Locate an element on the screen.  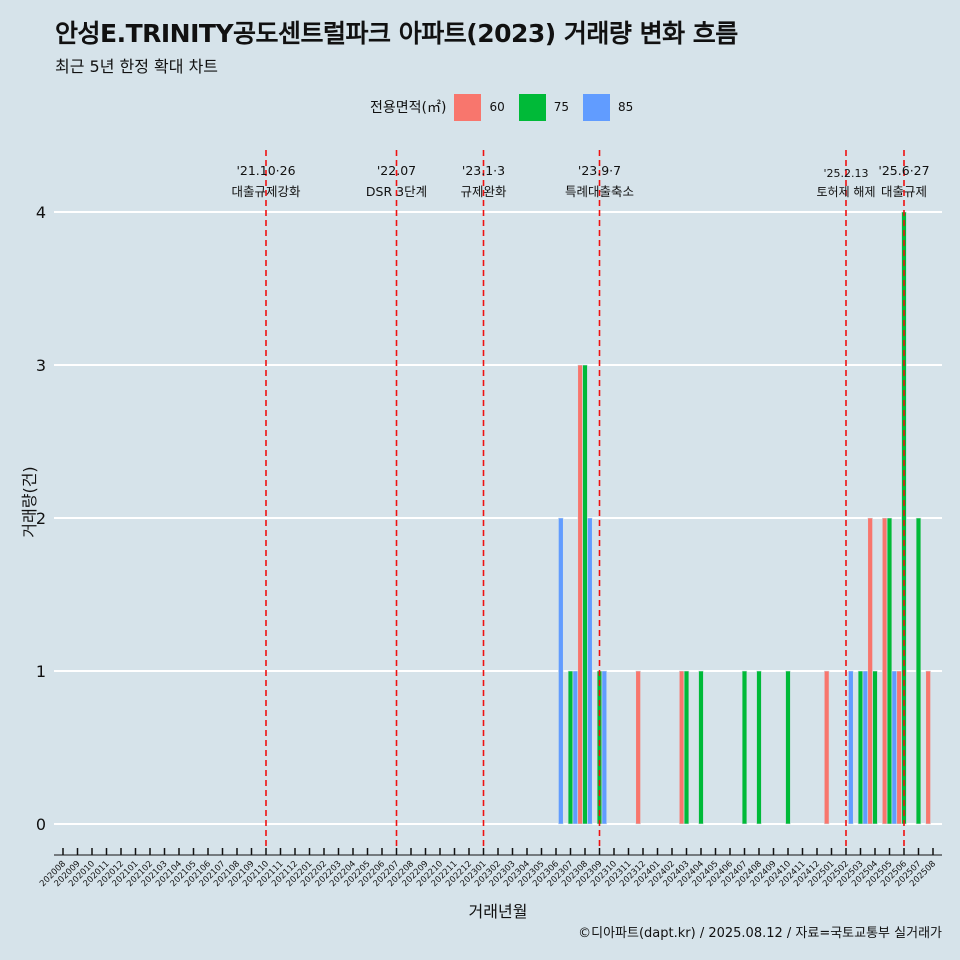
legend-label-75: 75 is located at coordinates (561, 107).